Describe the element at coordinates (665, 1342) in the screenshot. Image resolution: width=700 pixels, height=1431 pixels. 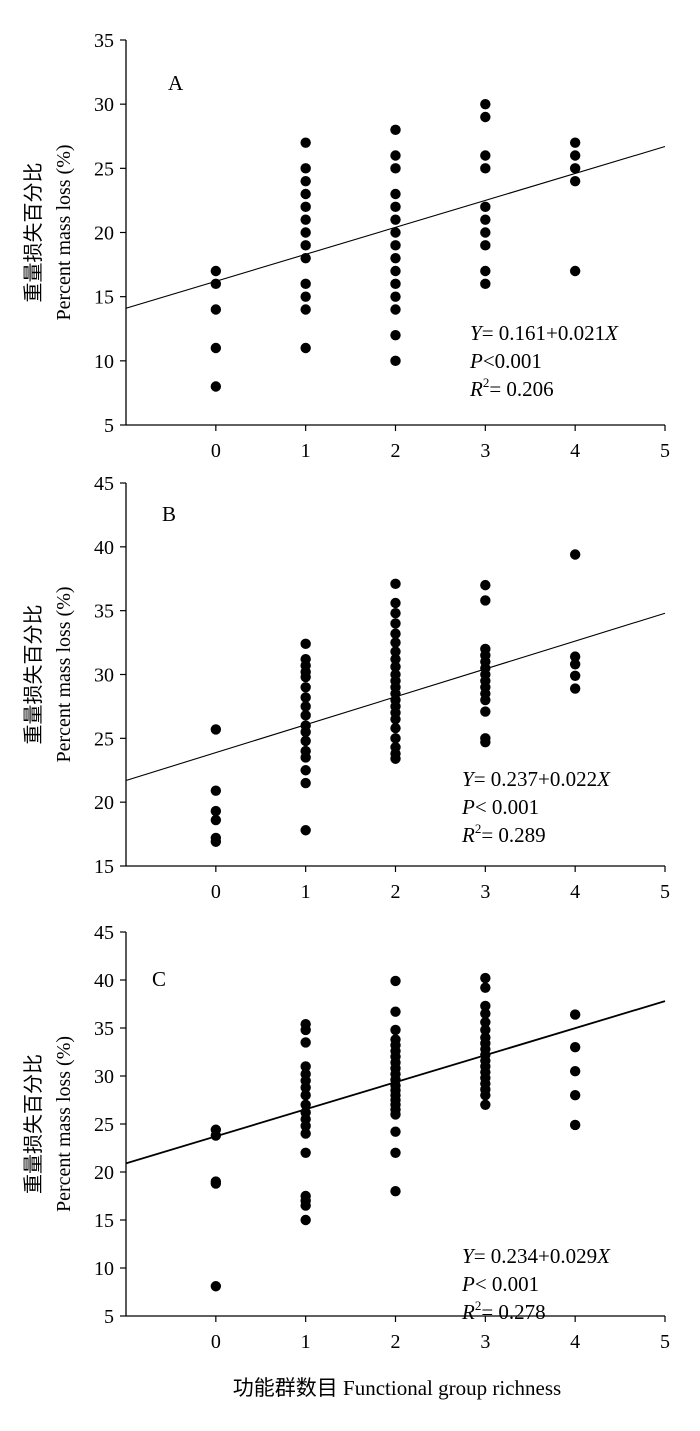
I see `x-tick-label: 5` at that location.